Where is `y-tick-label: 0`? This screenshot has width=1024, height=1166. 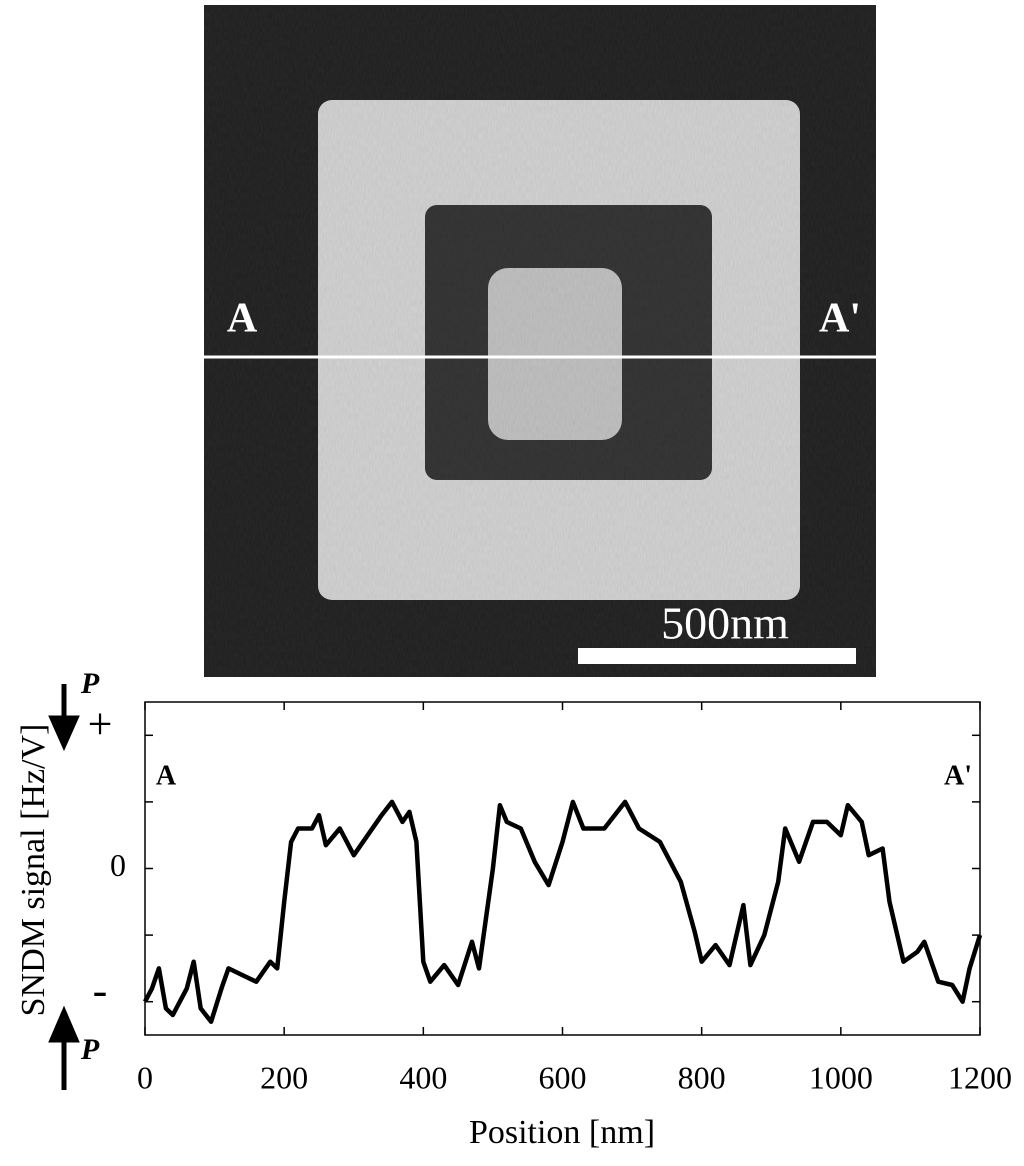 y-tick-label: 0 is located at coordinates (118, 865).